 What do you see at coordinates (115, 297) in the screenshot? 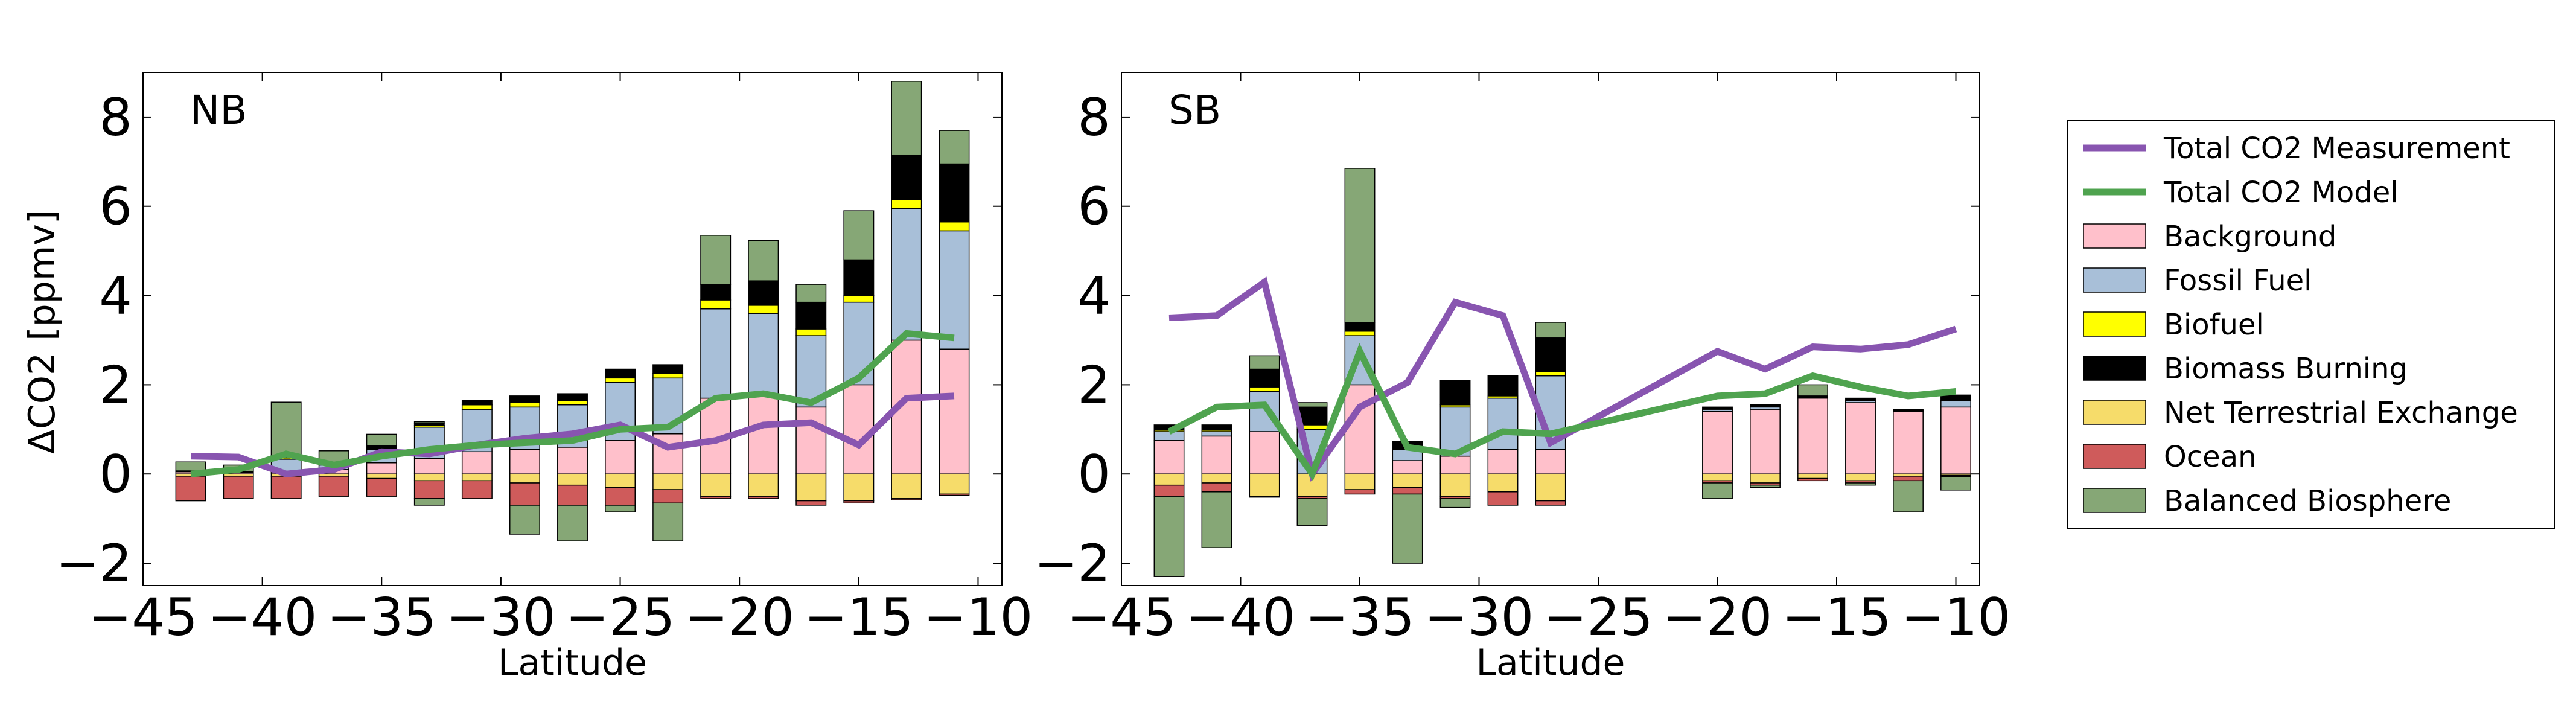
I see `y-tick-label: 4` at bounding box center [115, 297].